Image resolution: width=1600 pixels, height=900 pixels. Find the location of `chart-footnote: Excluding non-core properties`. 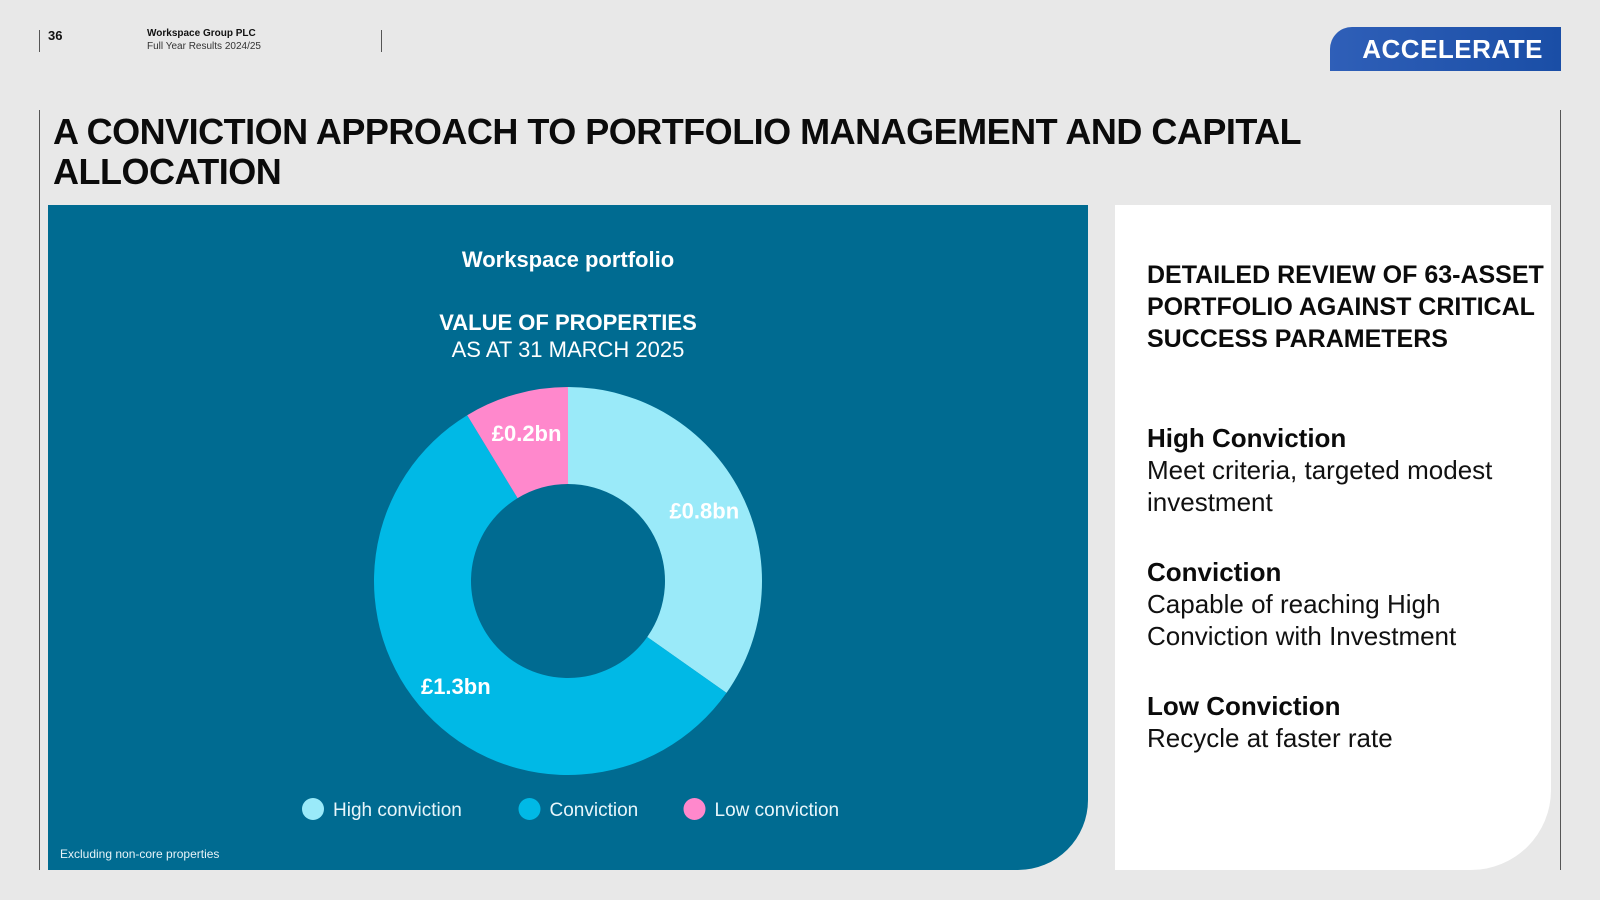

chart-footnote: Excluding non-core properties is located at coordinates (140, 854).